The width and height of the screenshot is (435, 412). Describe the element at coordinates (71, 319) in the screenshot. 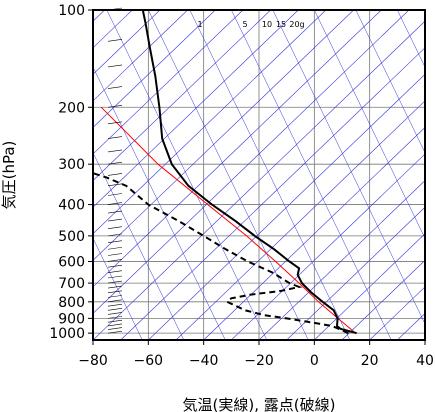

I see `y-tick-label: 900` at that location.